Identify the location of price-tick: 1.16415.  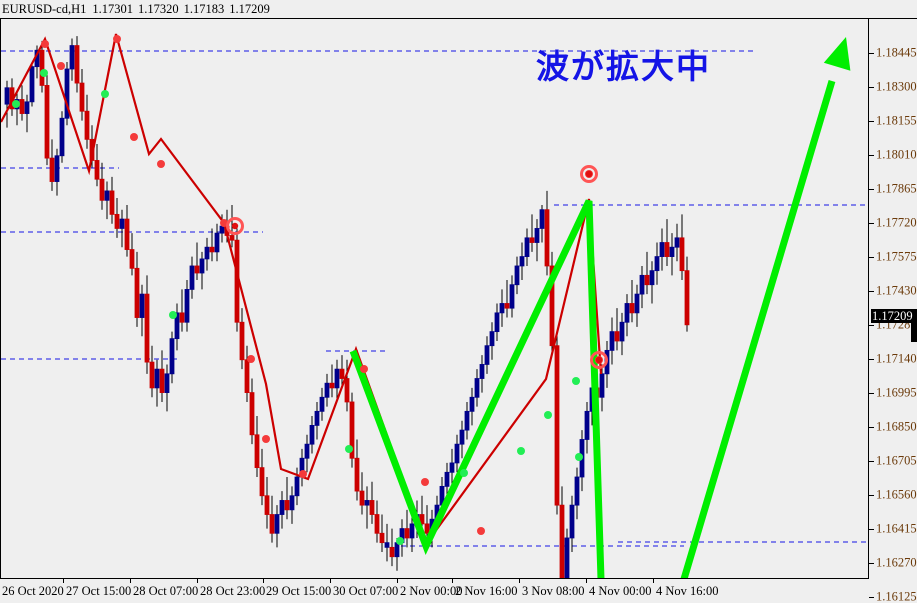
(893, 529).